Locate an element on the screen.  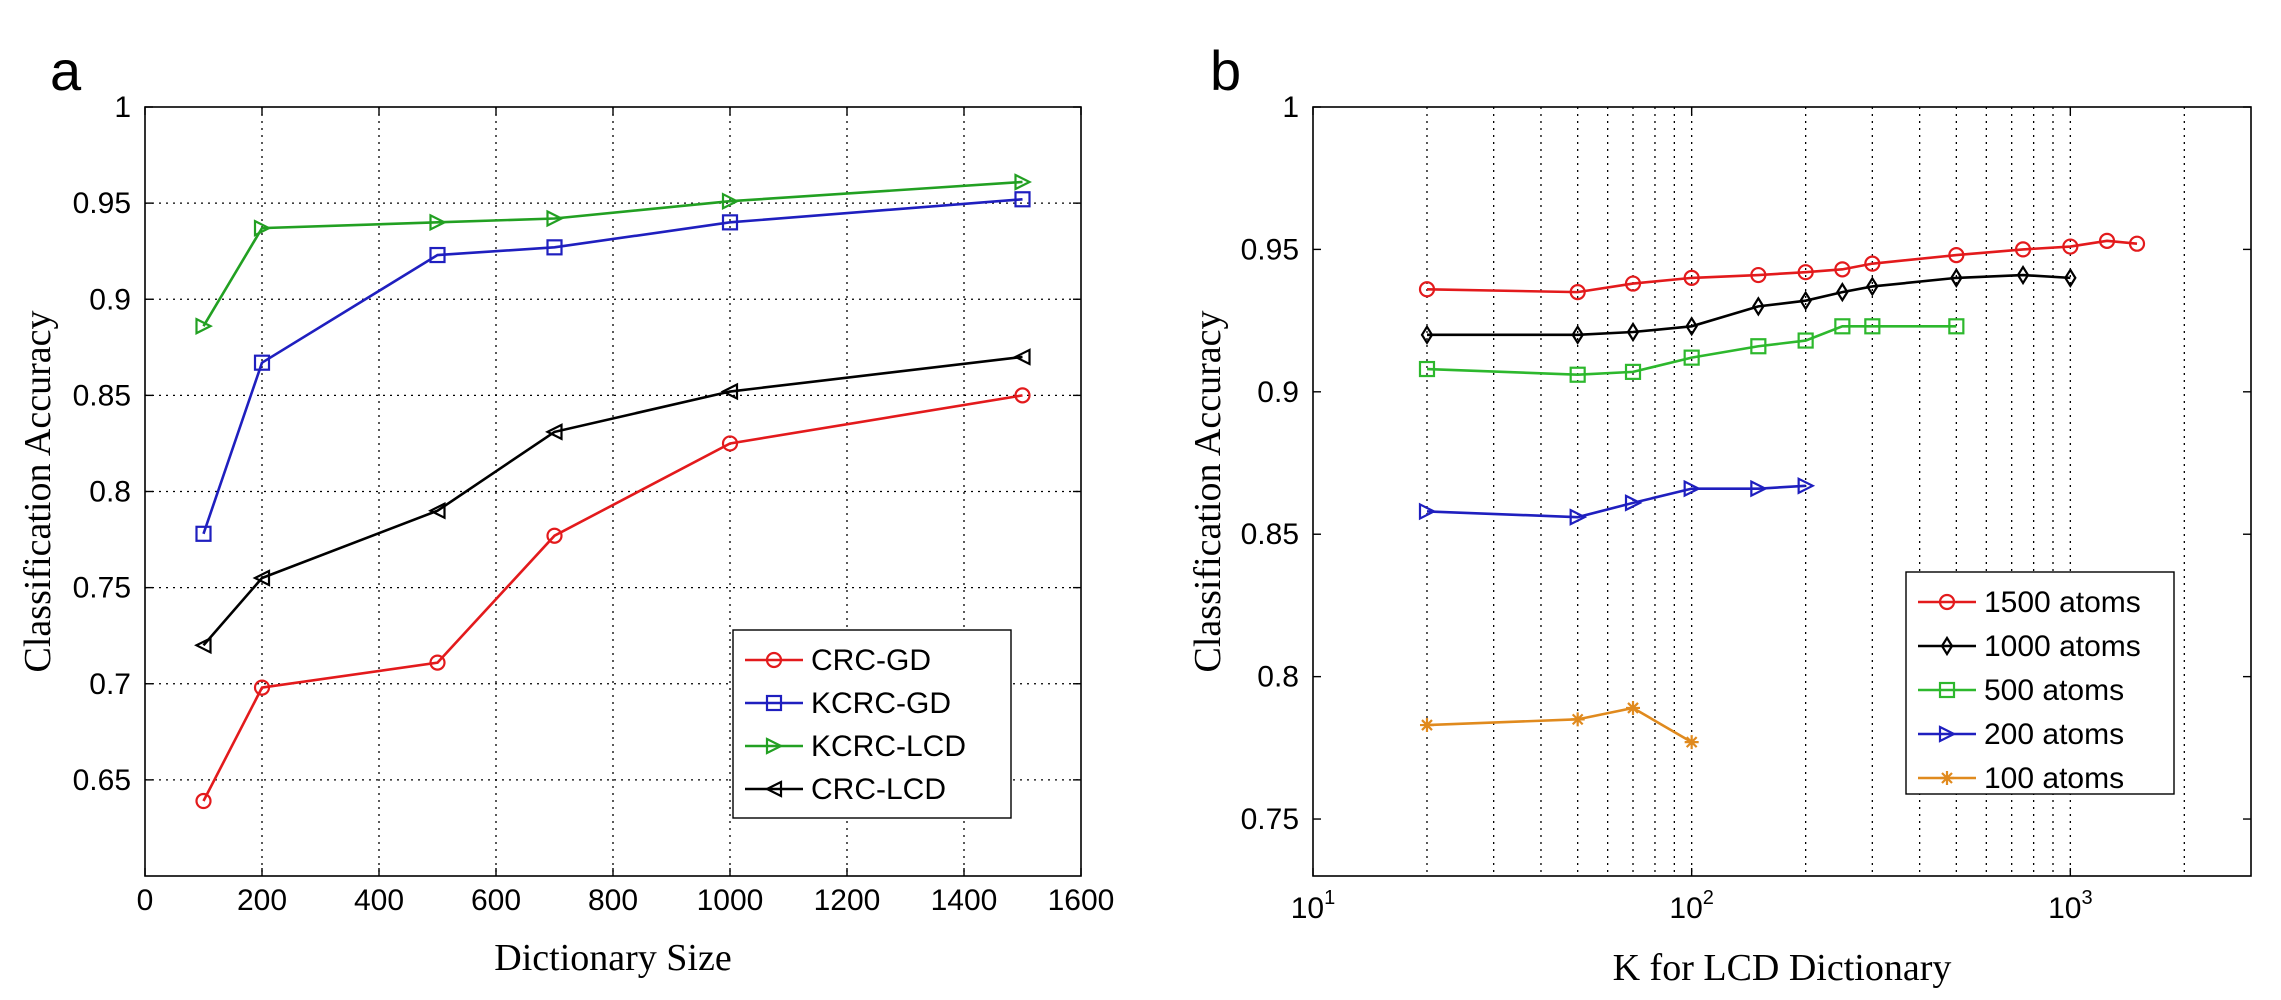
x-axis-title: Dictionary Size is located at coordinates (612, 958).